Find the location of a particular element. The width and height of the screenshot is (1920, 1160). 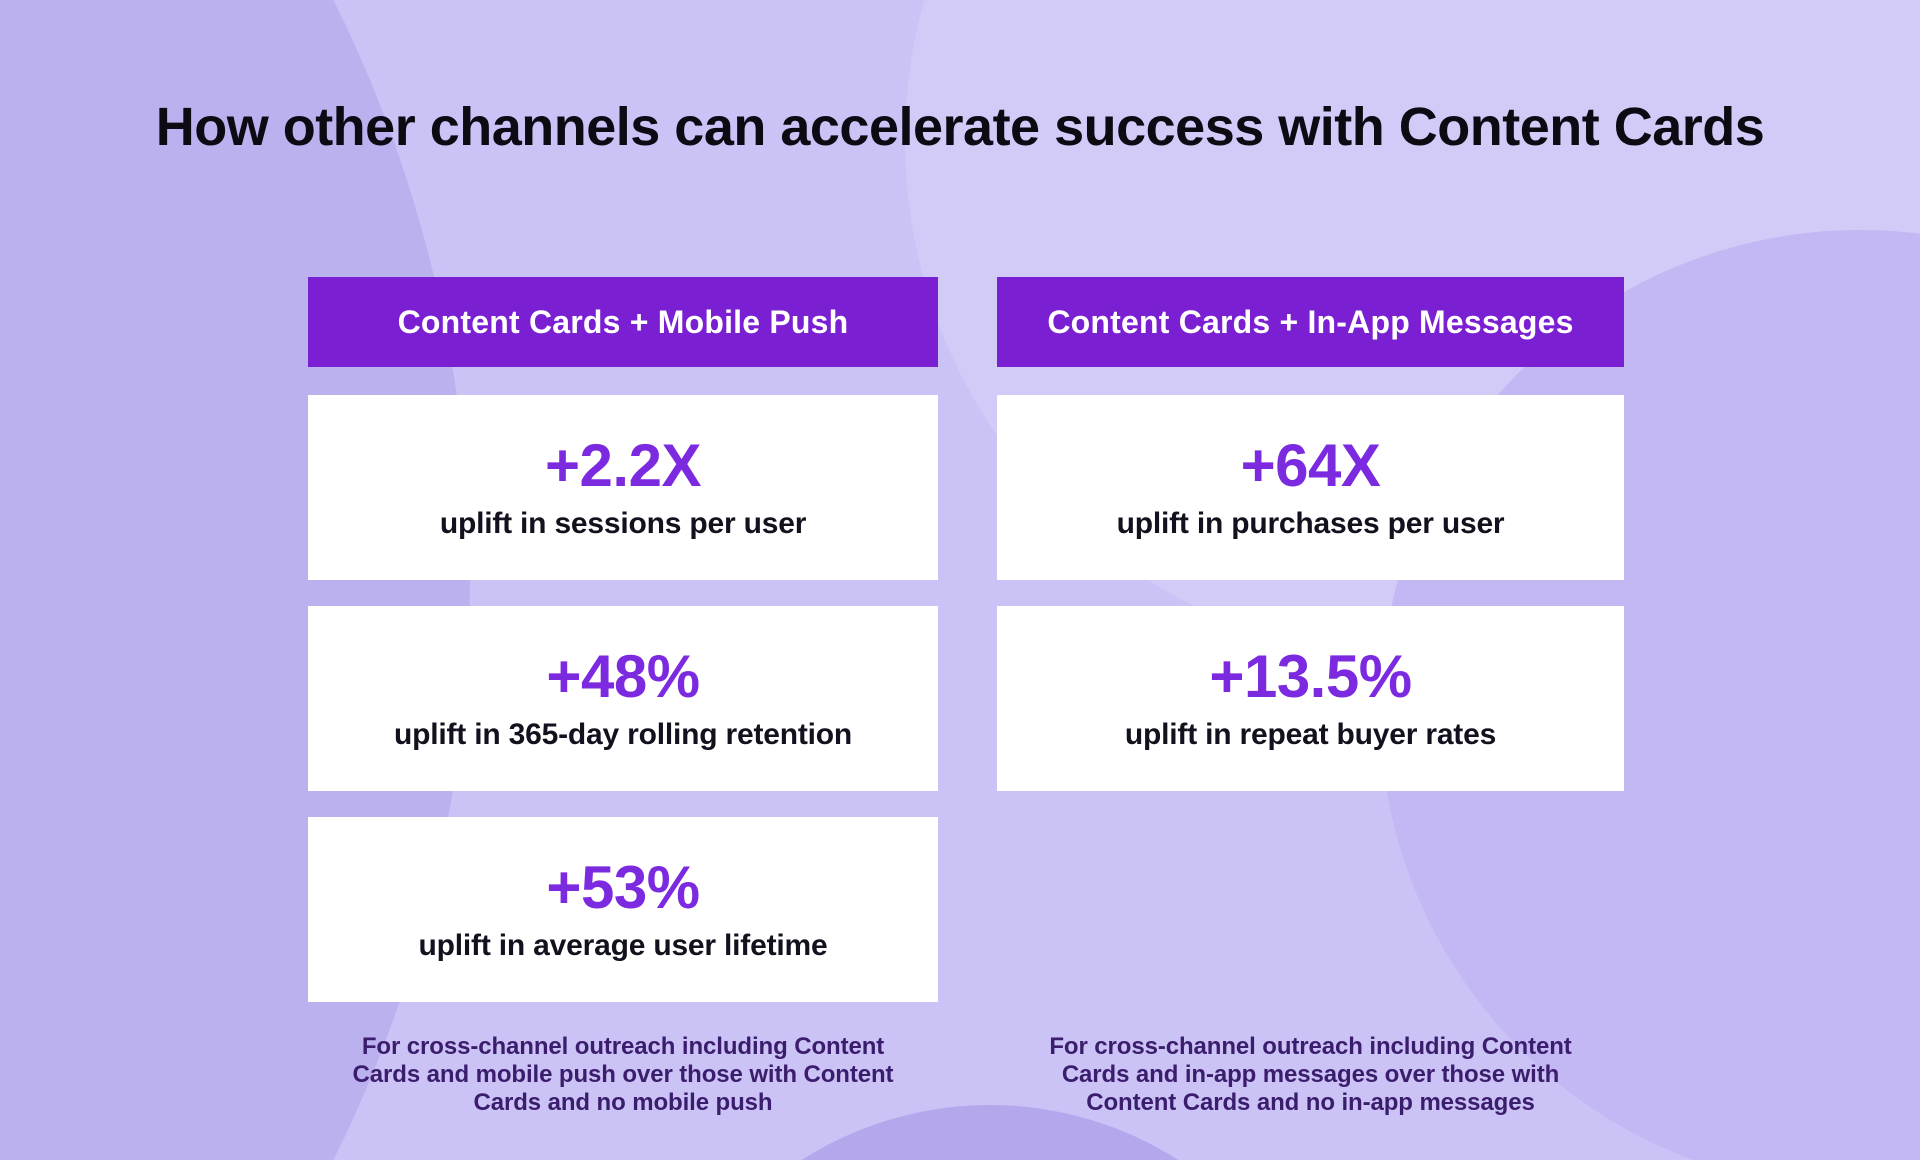

stat-card-lifetime-uplift: +53% uplift in average user lifetime is located at coordinates (623, 909).